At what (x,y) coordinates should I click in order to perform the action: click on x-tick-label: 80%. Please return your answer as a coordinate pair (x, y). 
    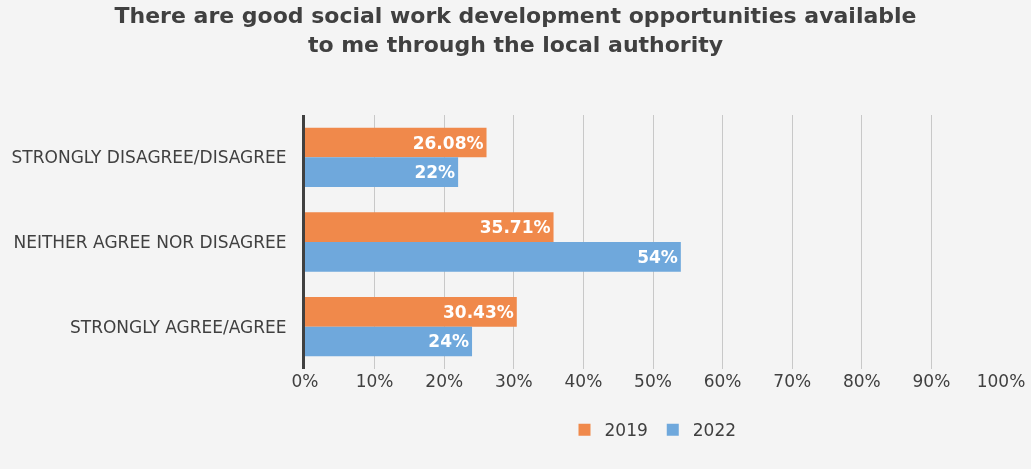
    Looking at the image, I should click on (861, 381).